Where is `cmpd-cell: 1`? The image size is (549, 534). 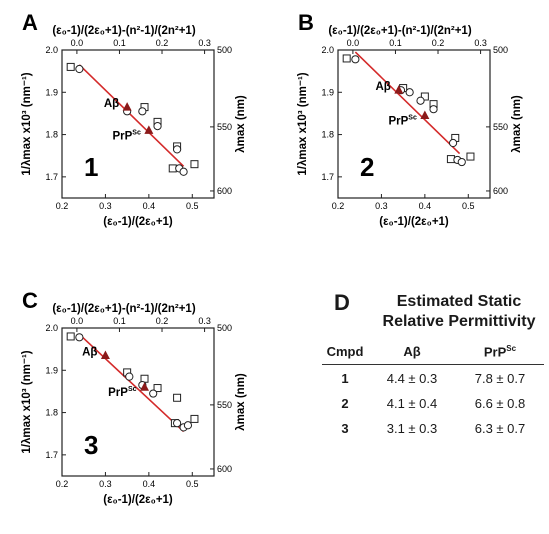
cmpd-cell: 1 is located at coordinates (345, 379).